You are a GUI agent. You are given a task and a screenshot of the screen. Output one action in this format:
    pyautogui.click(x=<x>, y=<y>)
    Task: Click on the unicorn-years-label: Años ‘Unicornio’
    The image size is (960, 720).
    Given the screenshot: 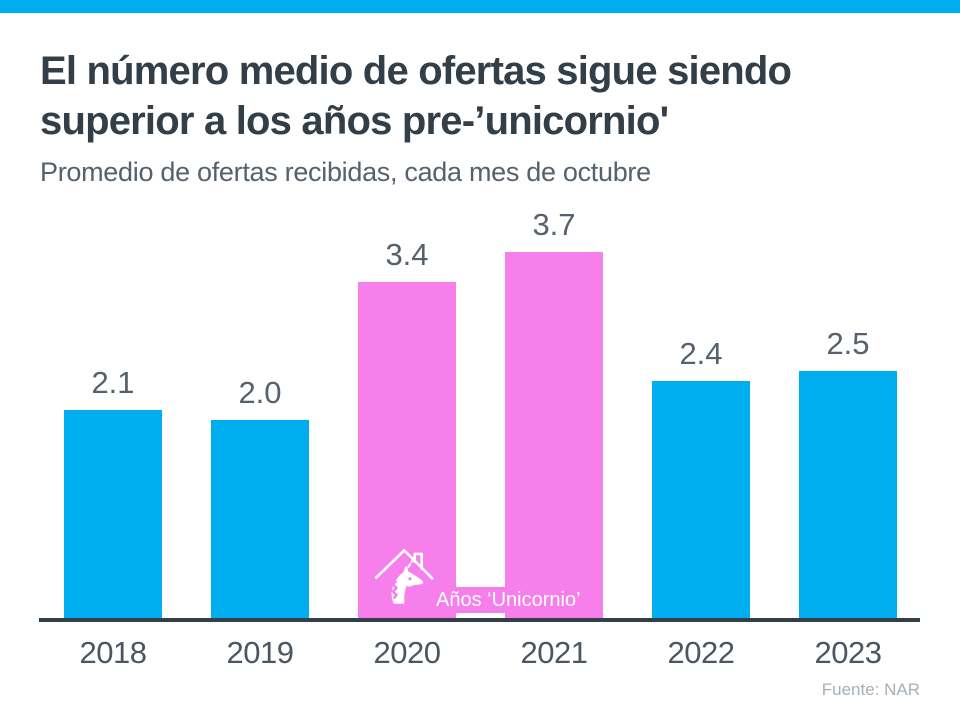 What is the action you would take?
    pyautogui.click(x=508, y=600)
    